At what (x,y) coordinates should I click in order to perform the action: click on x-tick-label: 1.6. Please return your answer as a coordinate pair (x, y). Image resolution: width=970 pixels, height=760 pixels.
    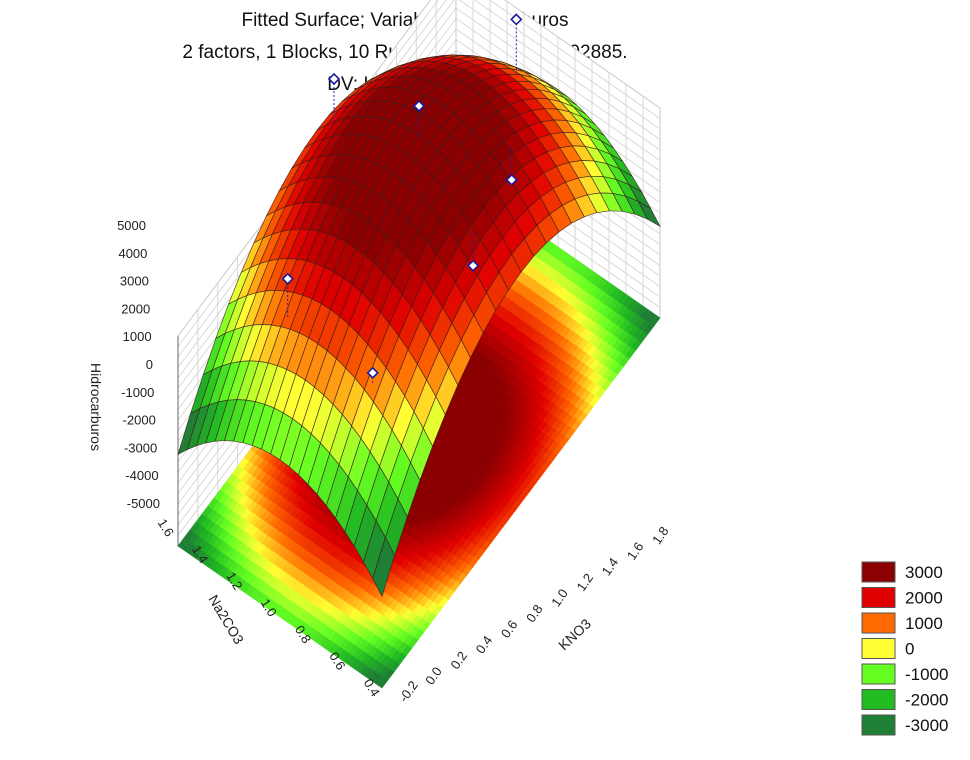
    Looking at the image, I should click on (635, 550).